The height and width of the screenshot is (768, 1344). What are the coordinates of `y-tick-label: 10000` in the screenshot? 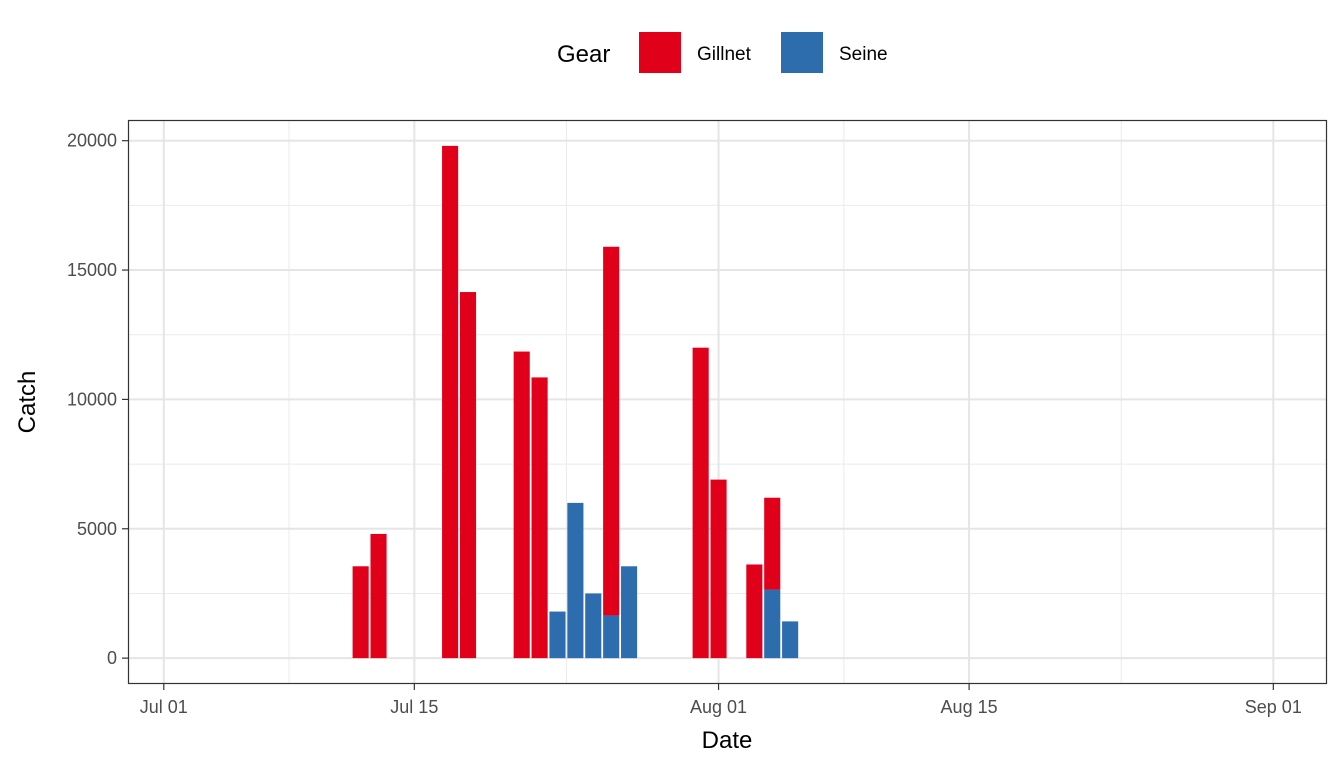 It's located at (92, 399).